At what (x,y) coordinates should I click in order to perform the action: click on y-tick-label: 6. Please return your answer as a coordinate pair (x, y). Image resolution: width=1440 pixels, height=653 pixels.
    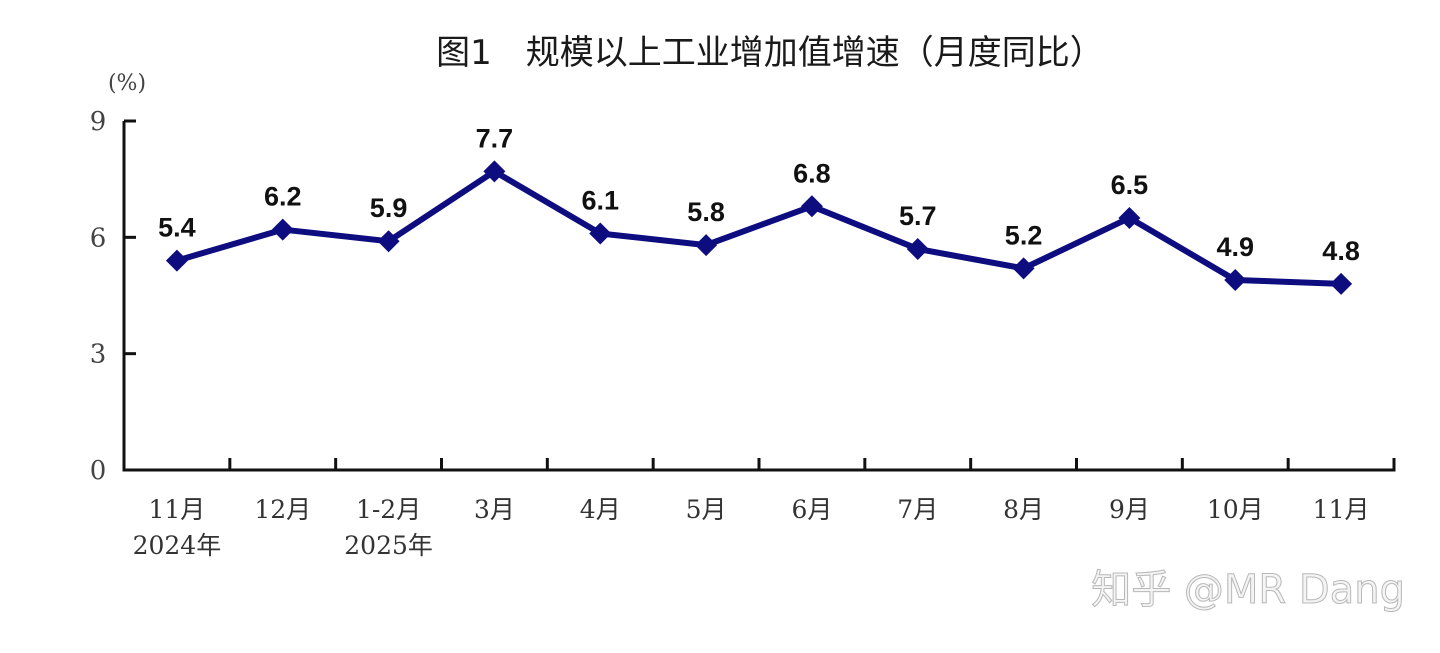
    Looking at the image, I should click on (98, 238).